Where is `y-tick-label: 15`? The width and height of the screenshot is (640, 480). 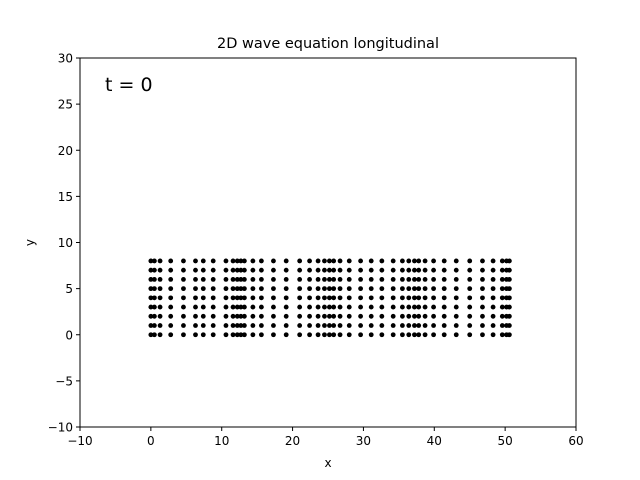
y-tick-label: 15 is located at coordinates (65, 197).